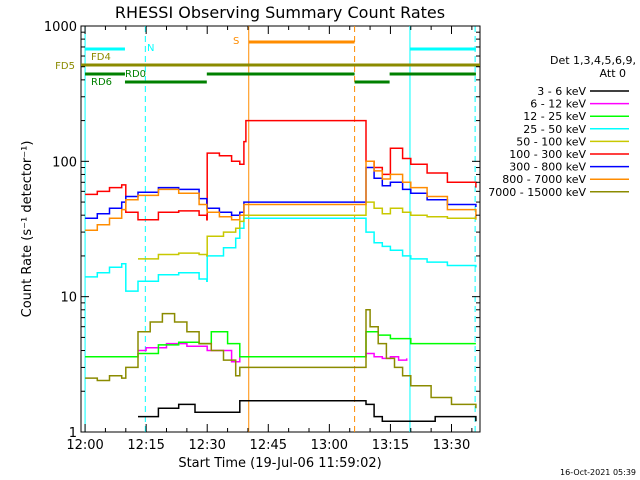 This screenshot has height=480, width=640. Describe the element at coordinates (135, 74) in the screenshot. I see `flag-label-rd0: RD0` at that location.